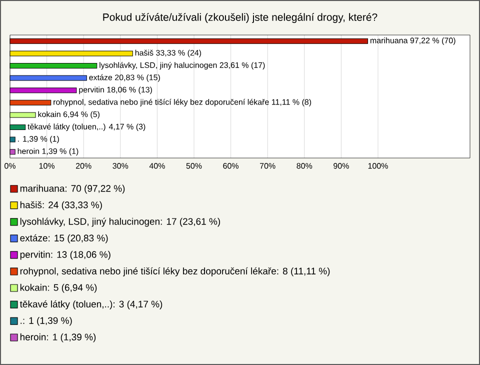  I want to click on chart-title: Pokud užíváte/užívali (zkoušeli) jste nelegální drogy, které?, so click(240, 18).